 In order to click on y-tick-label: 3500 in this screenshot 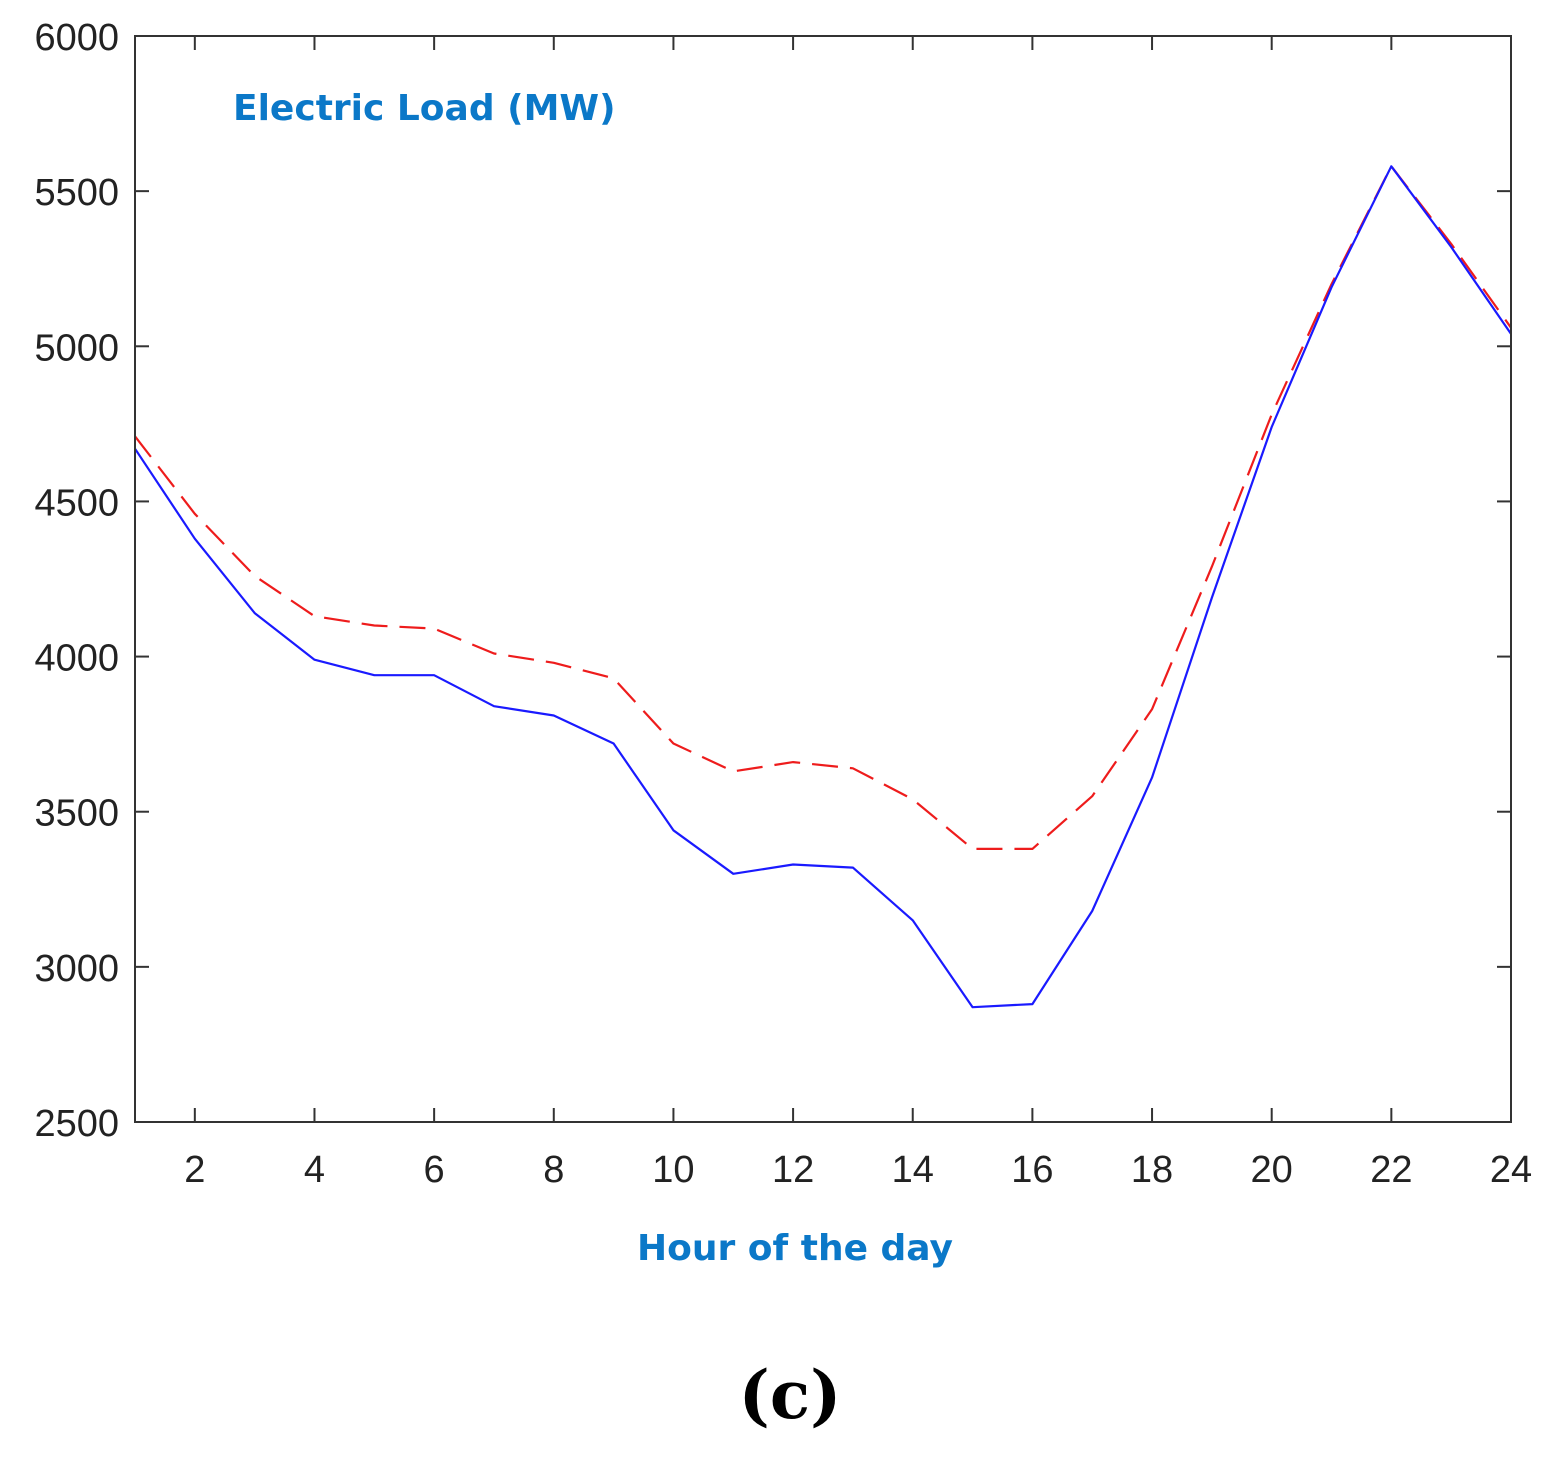, I will do `click(76, 814)`.